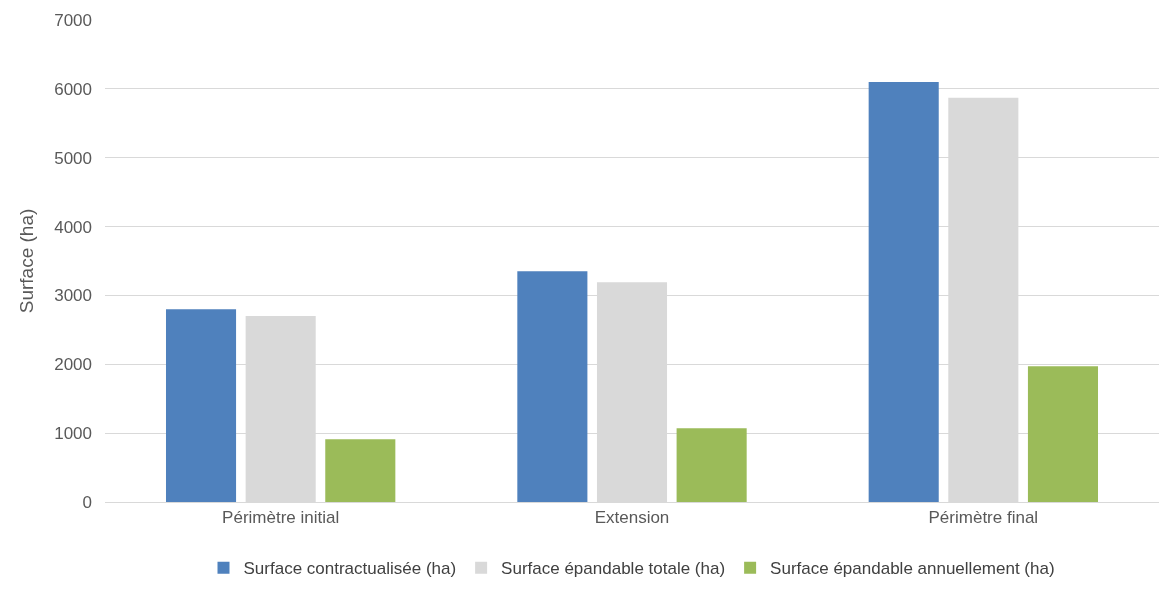  What do you see at coordinates (73, 89) in the screenshot?
I see `y-tick-label: 6000` at bounding box center [73, 89].